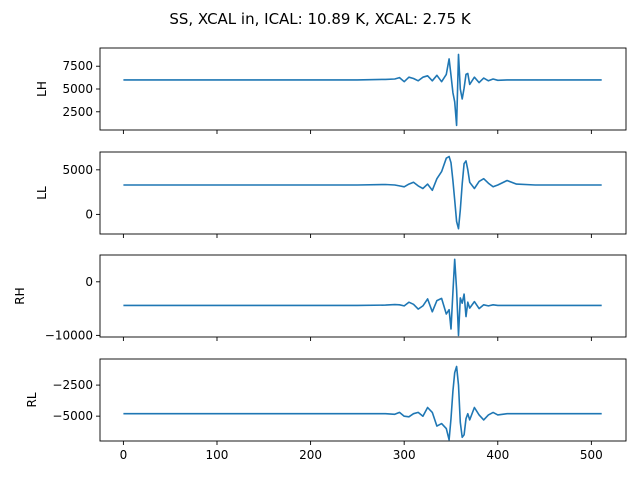  What do you see at coordinates (310, 455) in the screenshot?
I see `xtick-label: 200` at bounding box center [310, 455].